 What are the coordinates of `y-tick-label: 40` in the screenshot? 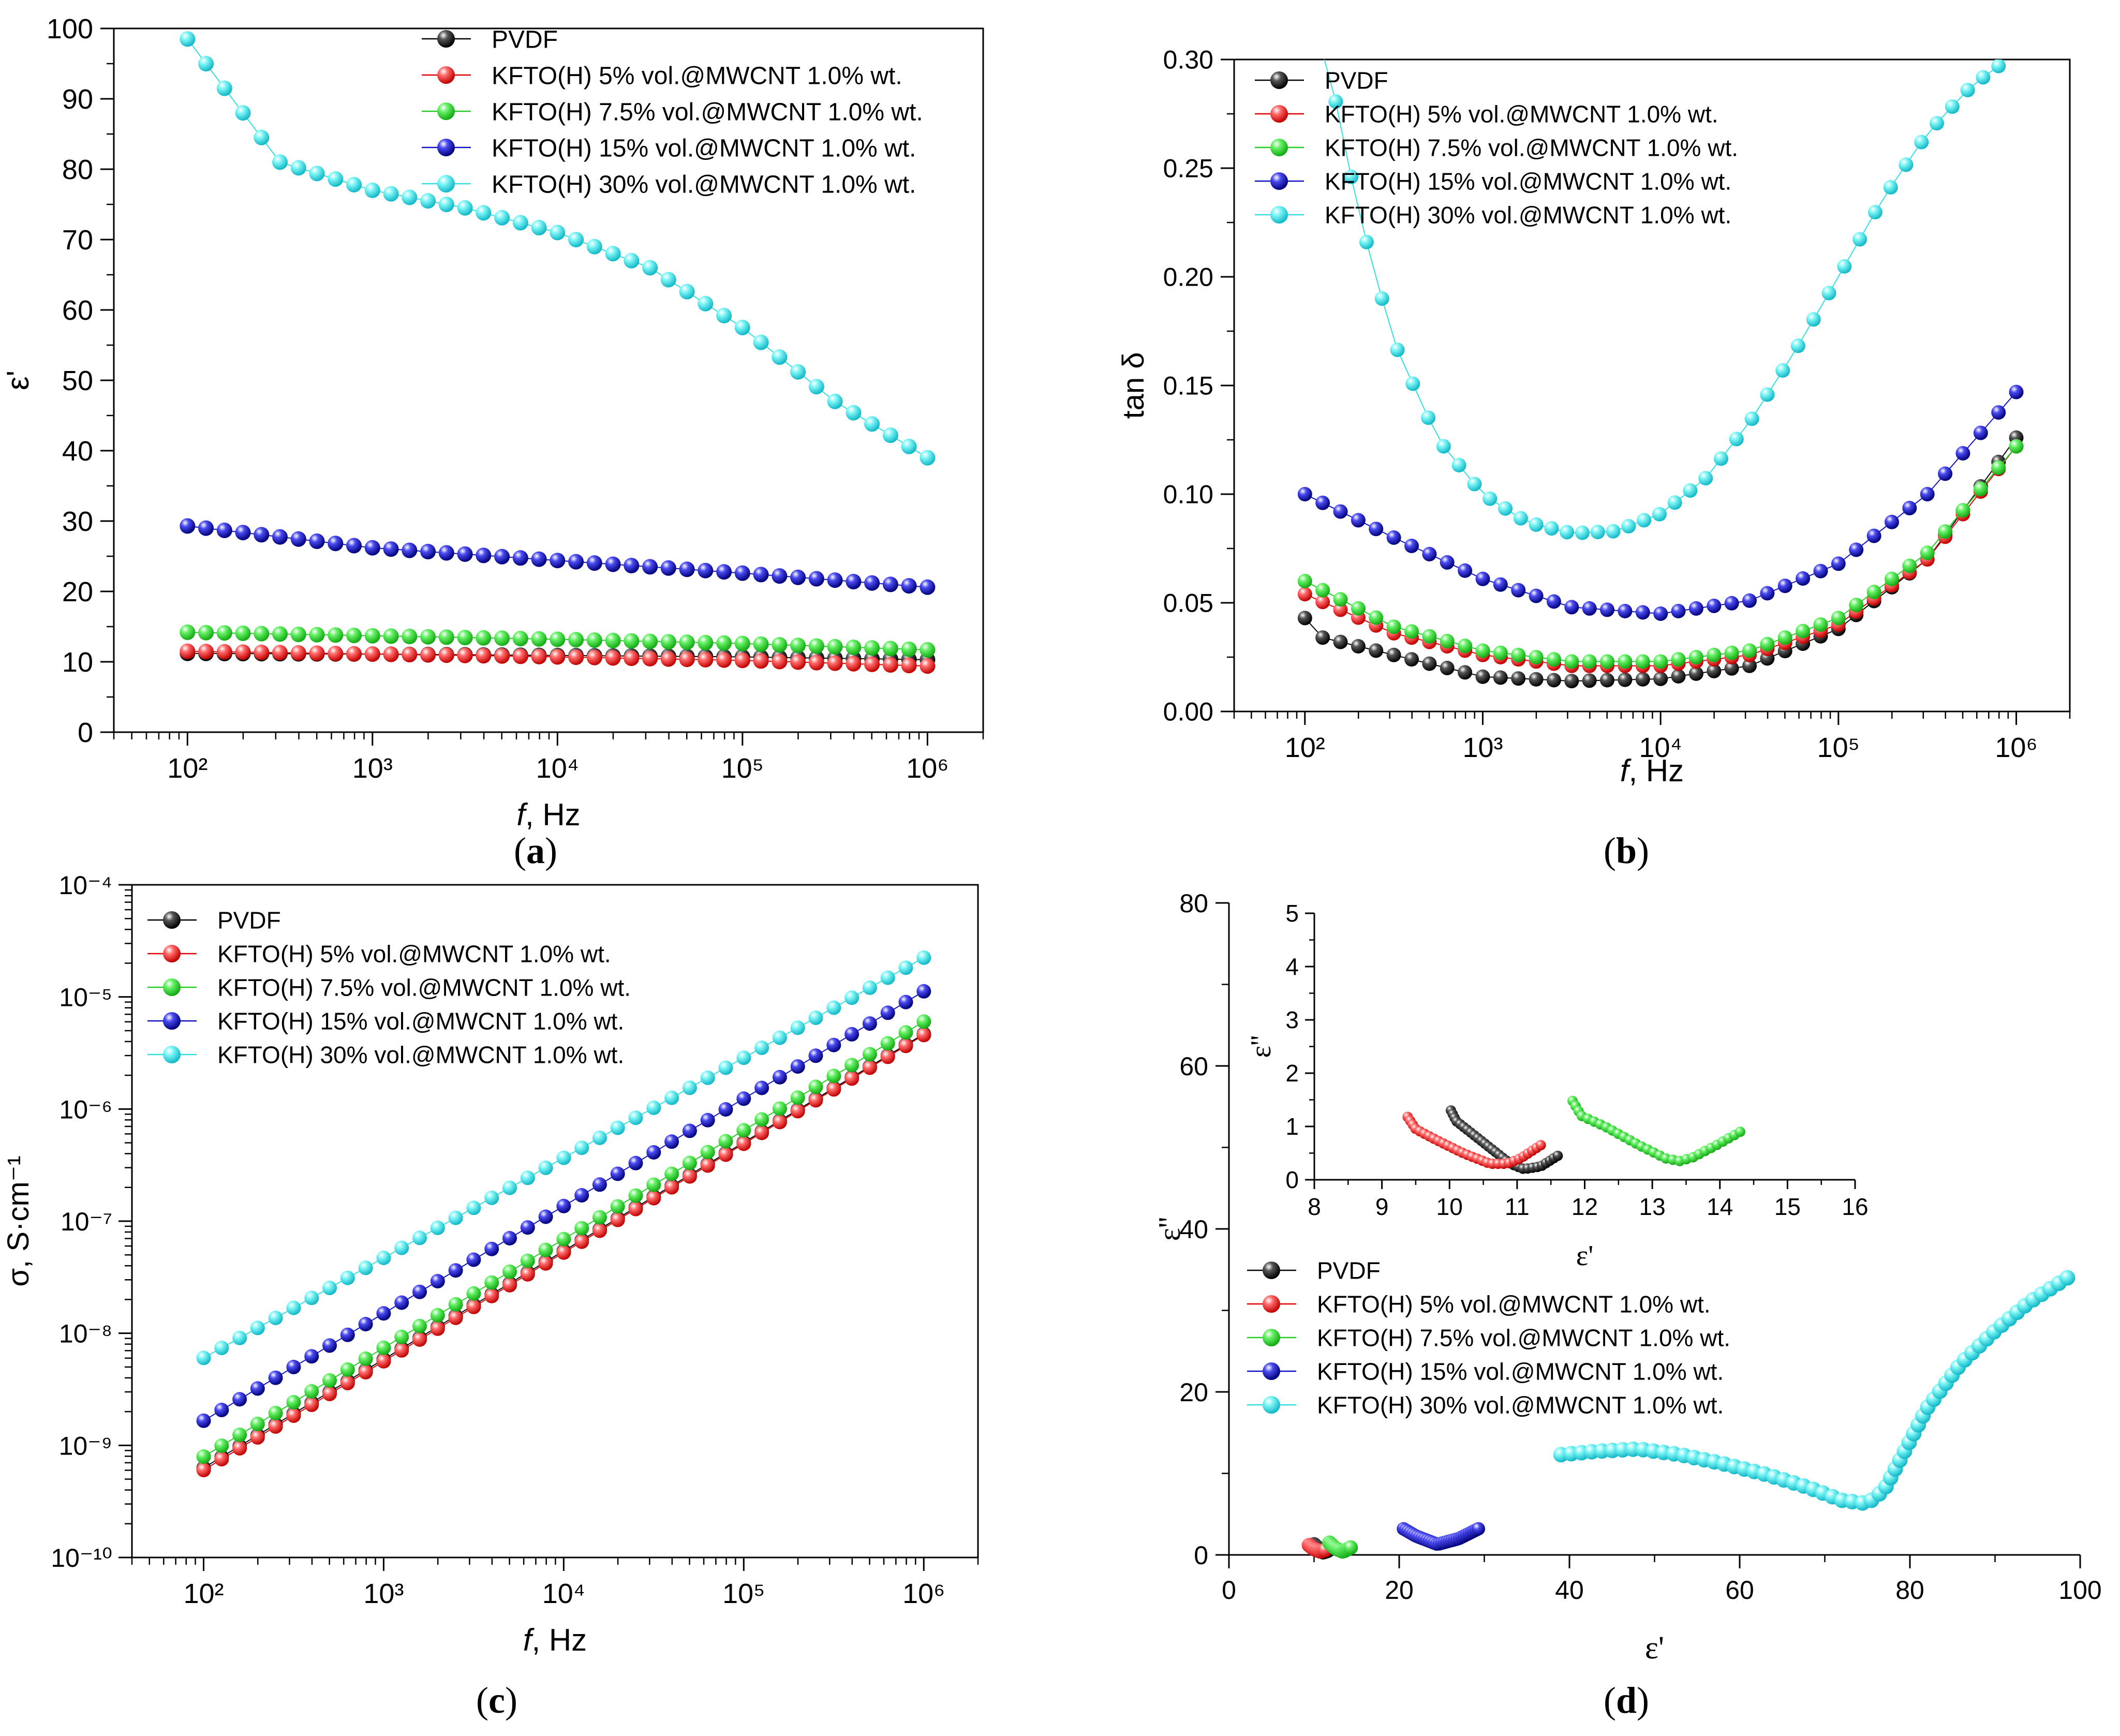 It's located at (1193, 1229).